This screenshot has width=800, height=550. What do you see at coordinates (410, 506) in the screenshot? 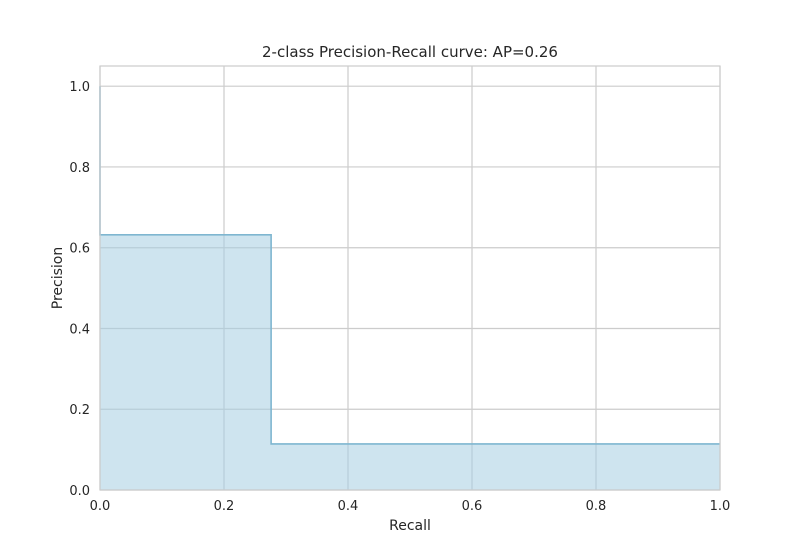
I see `x-axis-ticks: 0.0 0.2 0.4 0.6 0.8 1.0` at bounding box center [410, 506].